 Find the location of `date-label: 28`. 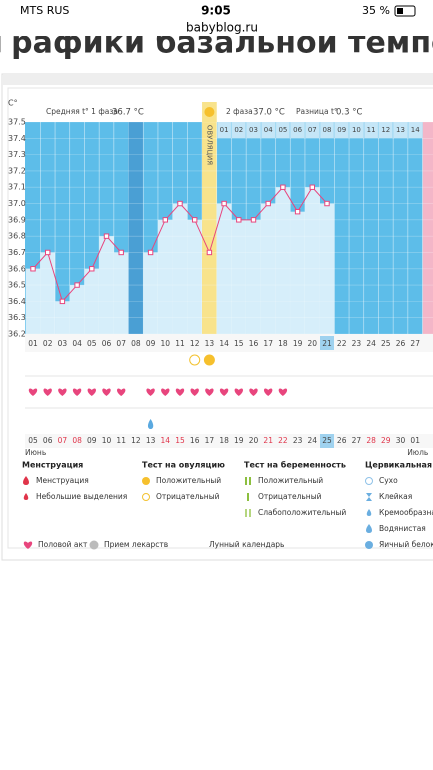

date-label: 28 is located at coordinates (371, 440).